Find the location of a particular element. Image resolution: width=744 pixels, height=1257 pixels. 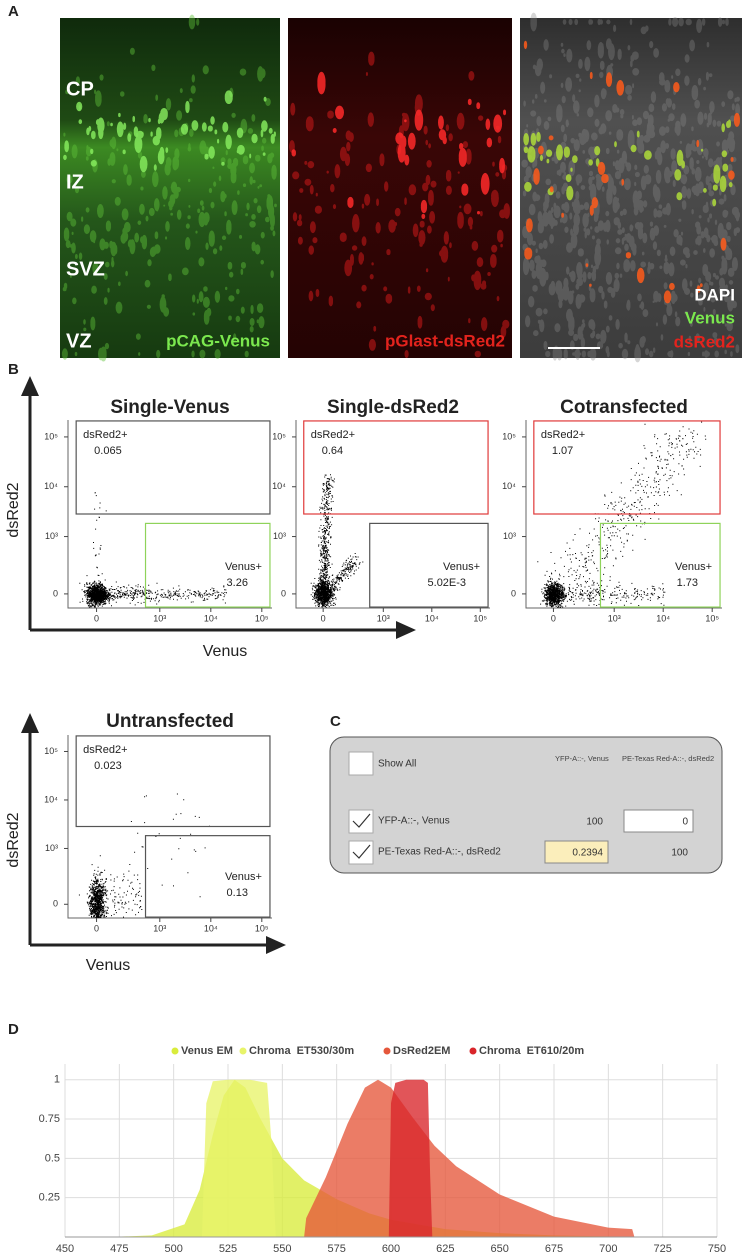

show-all-label: Show All is located at coordinates (397, 764).